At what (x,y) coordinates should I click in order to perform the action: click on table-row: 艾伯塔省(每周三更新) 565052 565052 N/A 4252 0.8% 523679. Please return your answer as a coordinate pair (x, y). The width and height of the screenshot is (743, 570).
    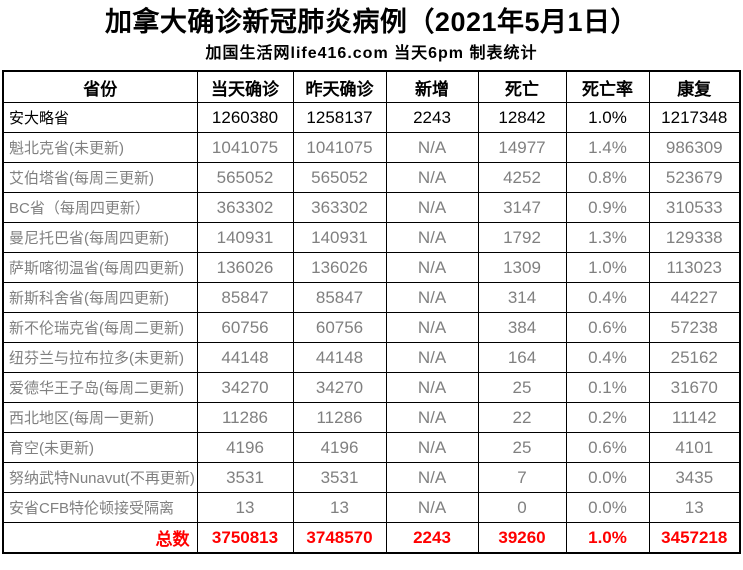
    Looking at the image, I should click on (371, 177).